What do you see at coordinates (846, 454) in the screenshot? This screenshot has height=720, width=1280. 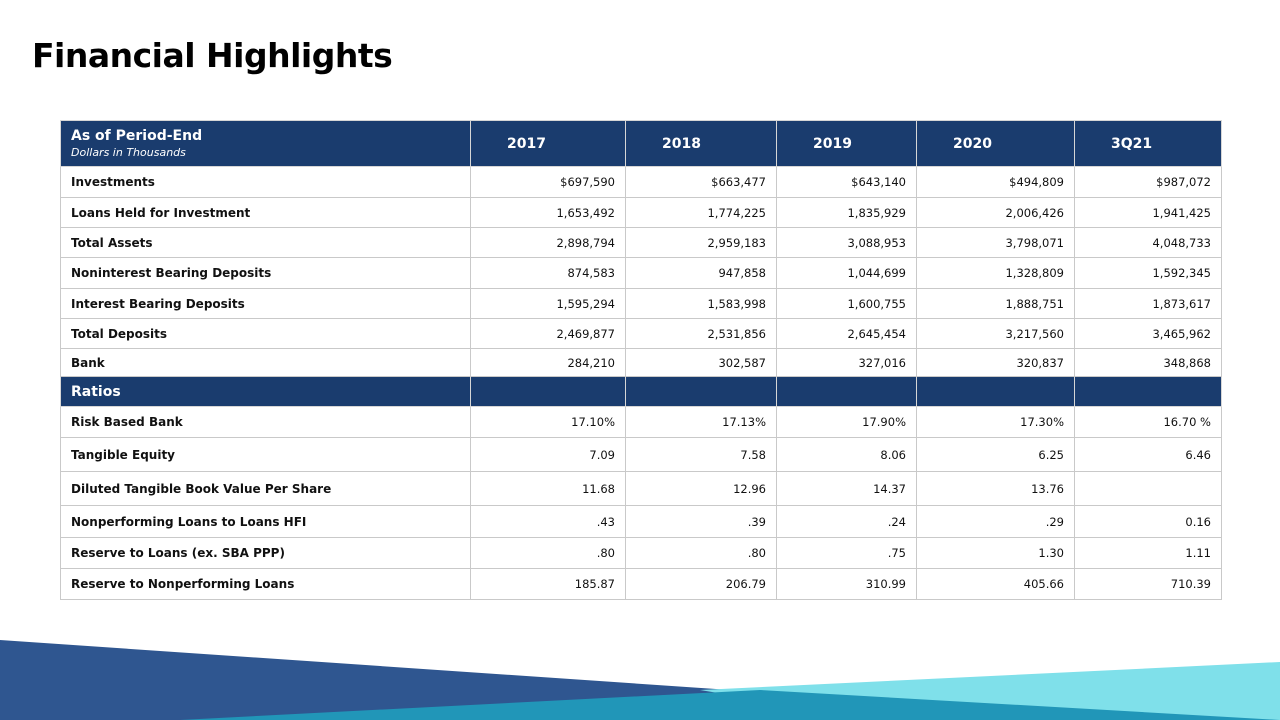 I see `value-cell: 8.06` at bounding box center [846, 454].